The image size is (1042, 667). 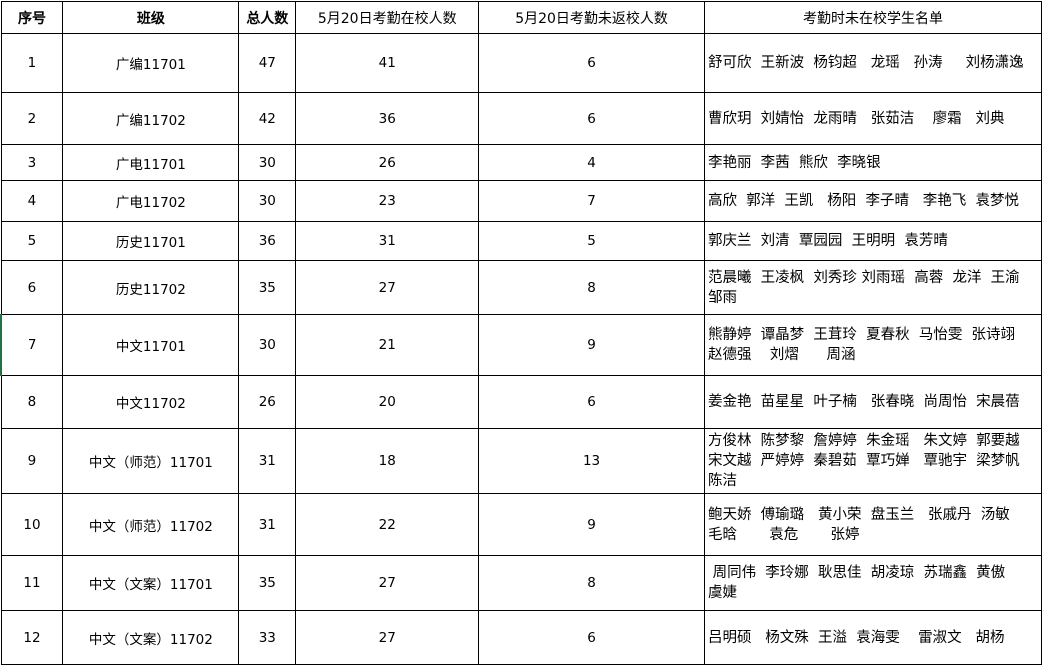 I want to click on cell-class: 中文（师范）11701, so click(x=151, y=461).